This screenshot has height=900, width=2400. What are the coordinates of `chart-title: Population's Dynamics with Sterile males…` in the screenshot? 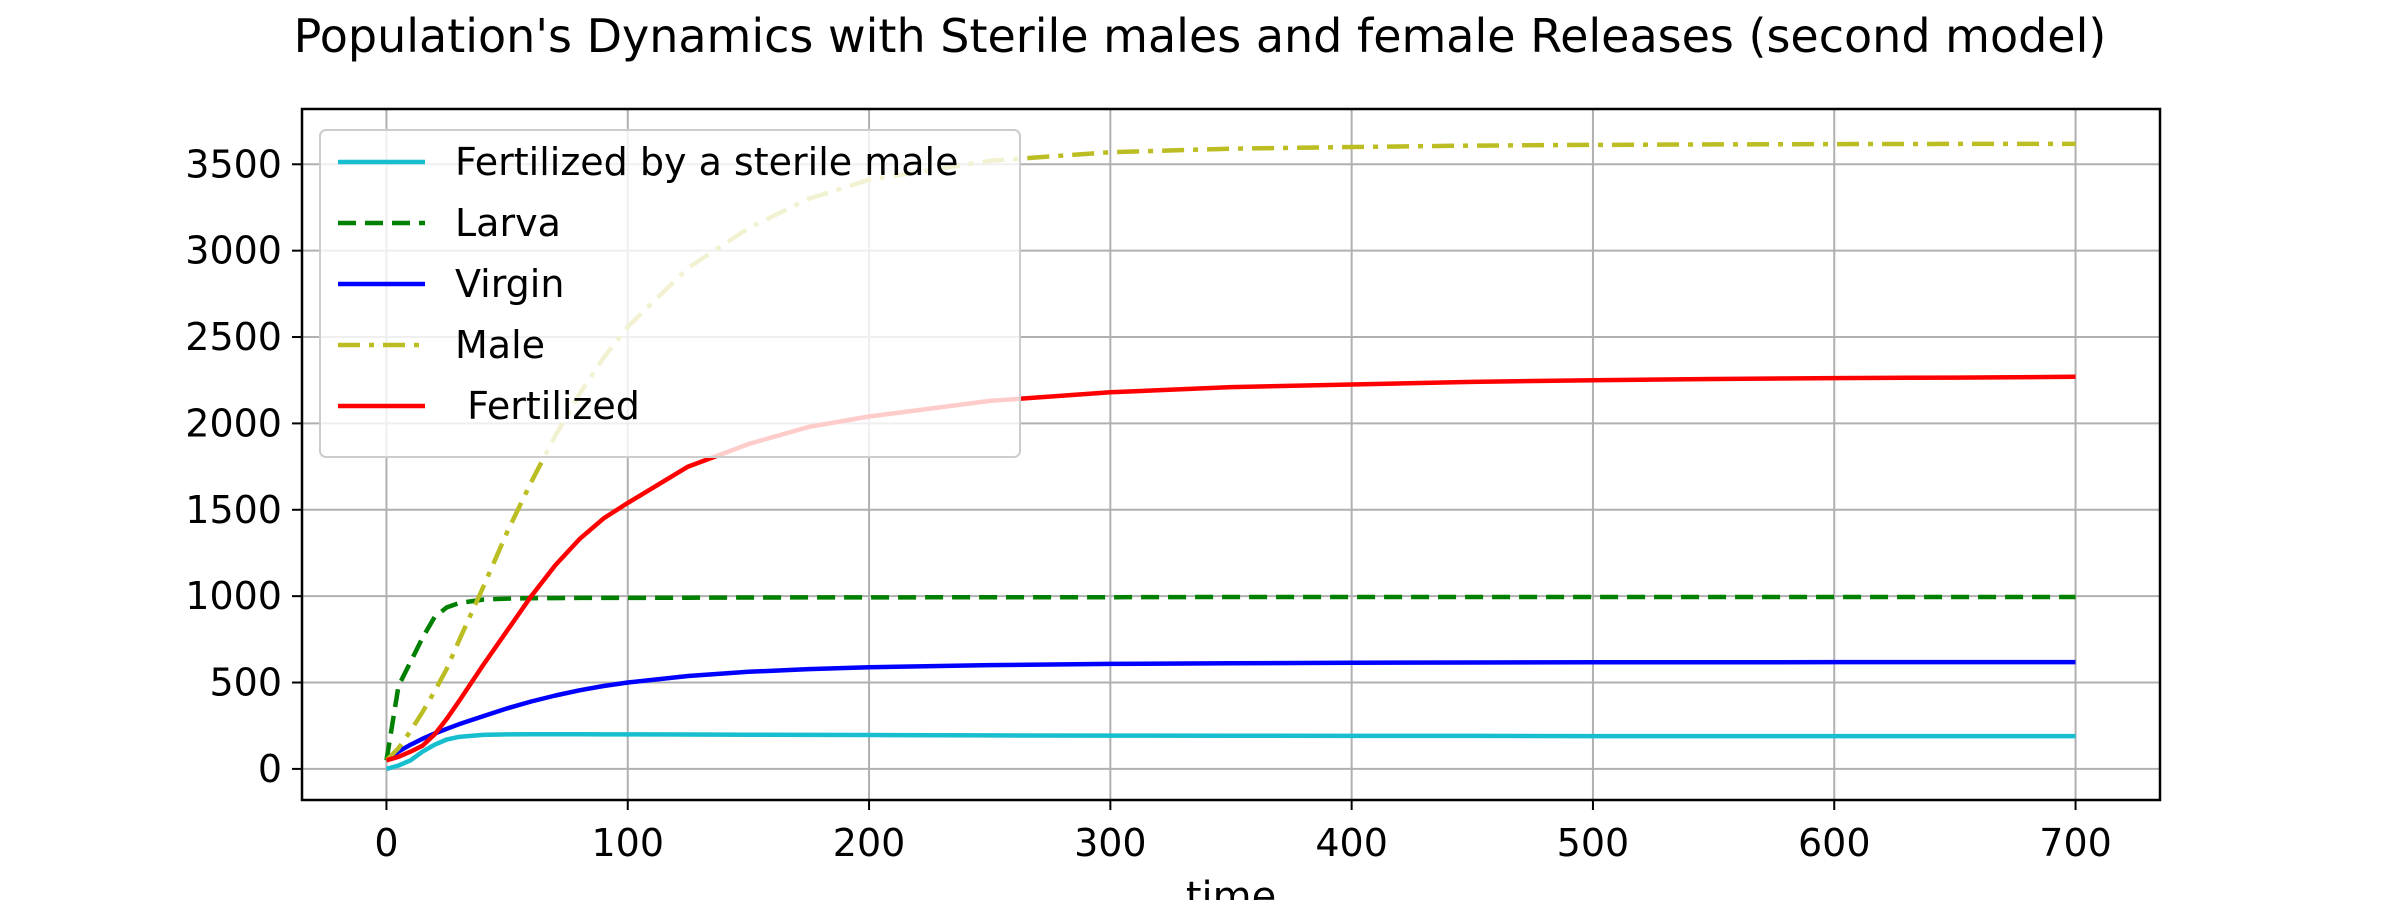 It's located at (1200, 36).